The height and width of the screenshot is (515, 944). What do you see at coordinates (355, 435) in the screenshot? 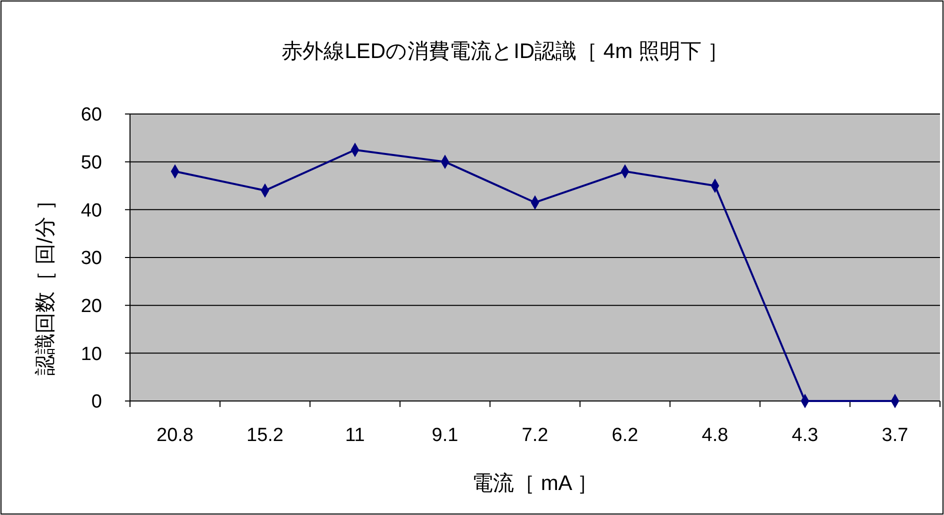
I see `x-tick-label: 11` at bounding box center [355, 435].